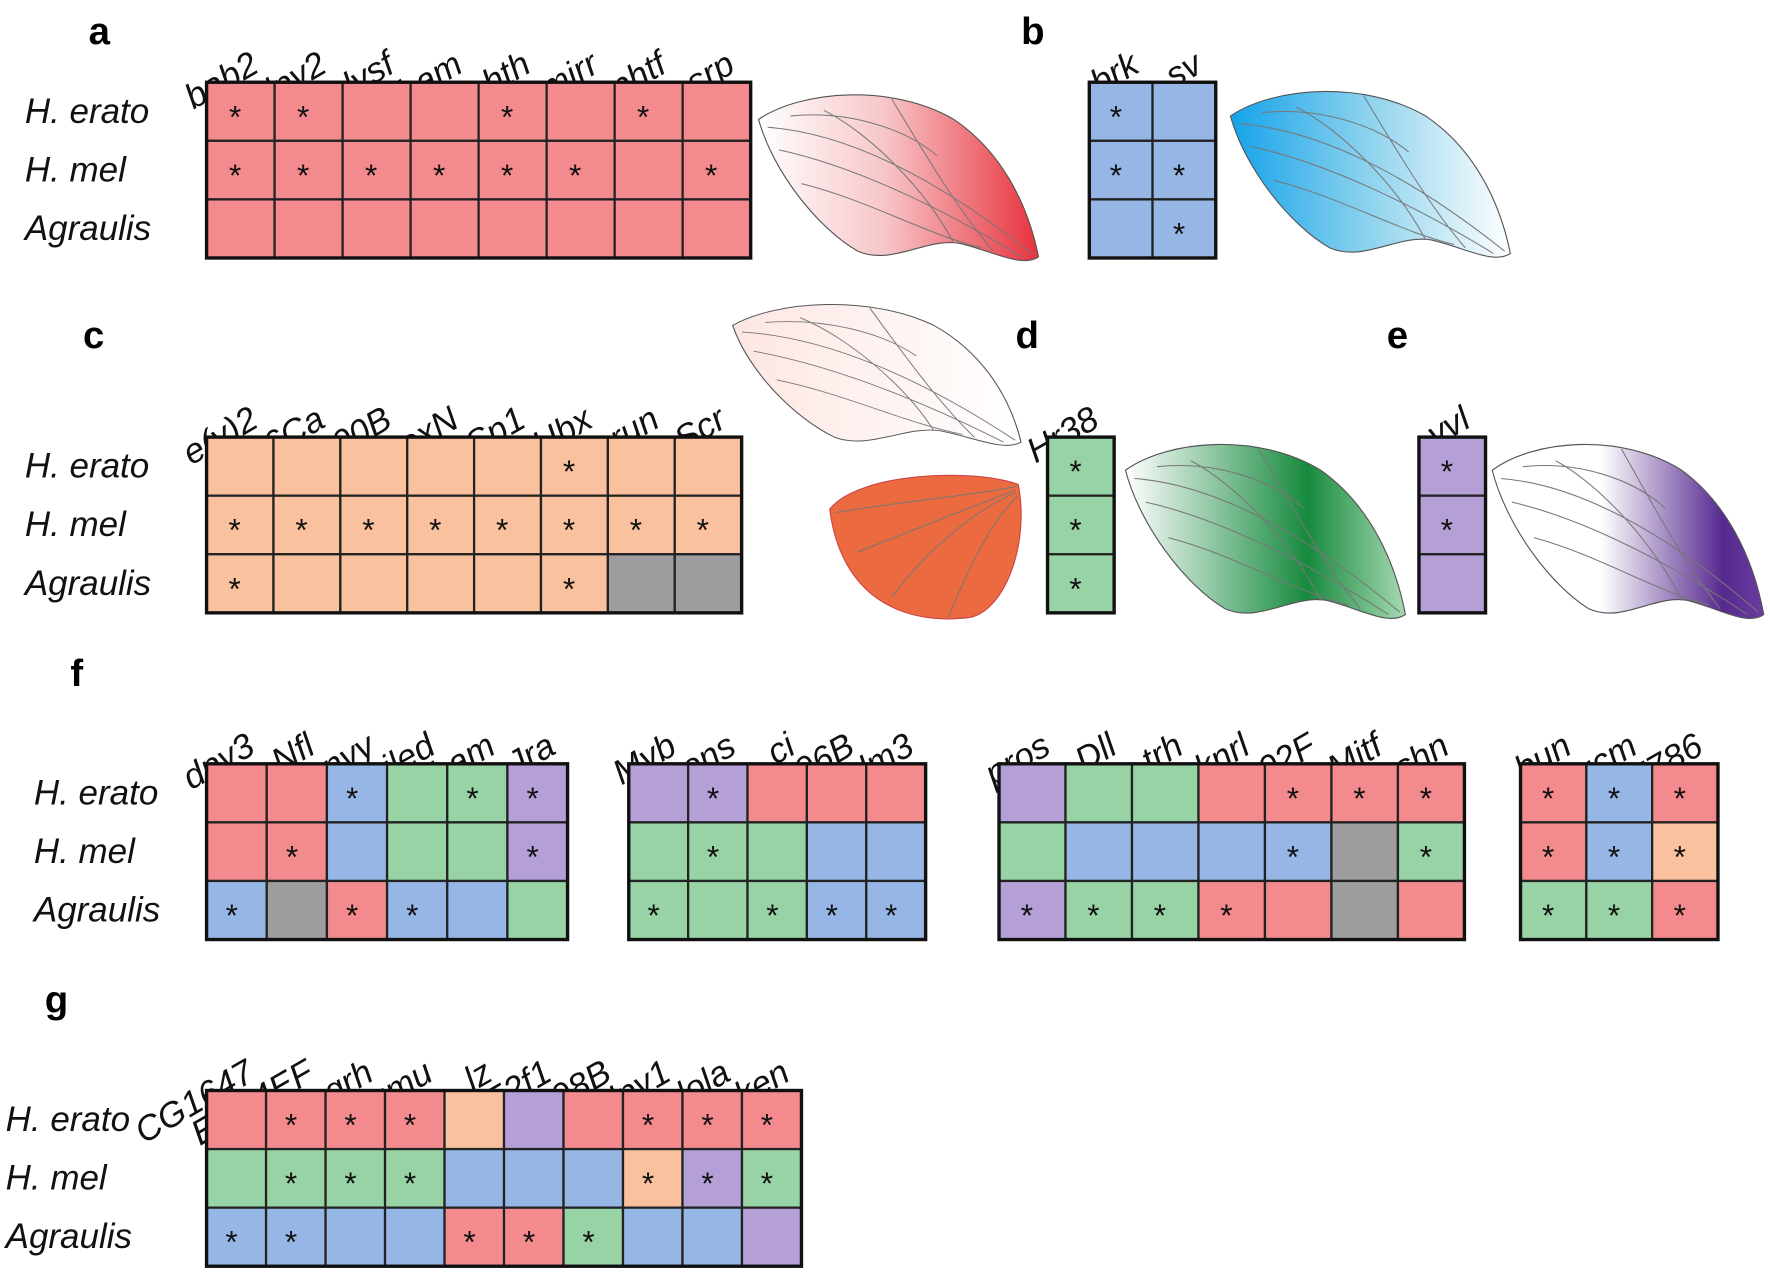  I want to click on panel-label: b, so click(1032, 31).